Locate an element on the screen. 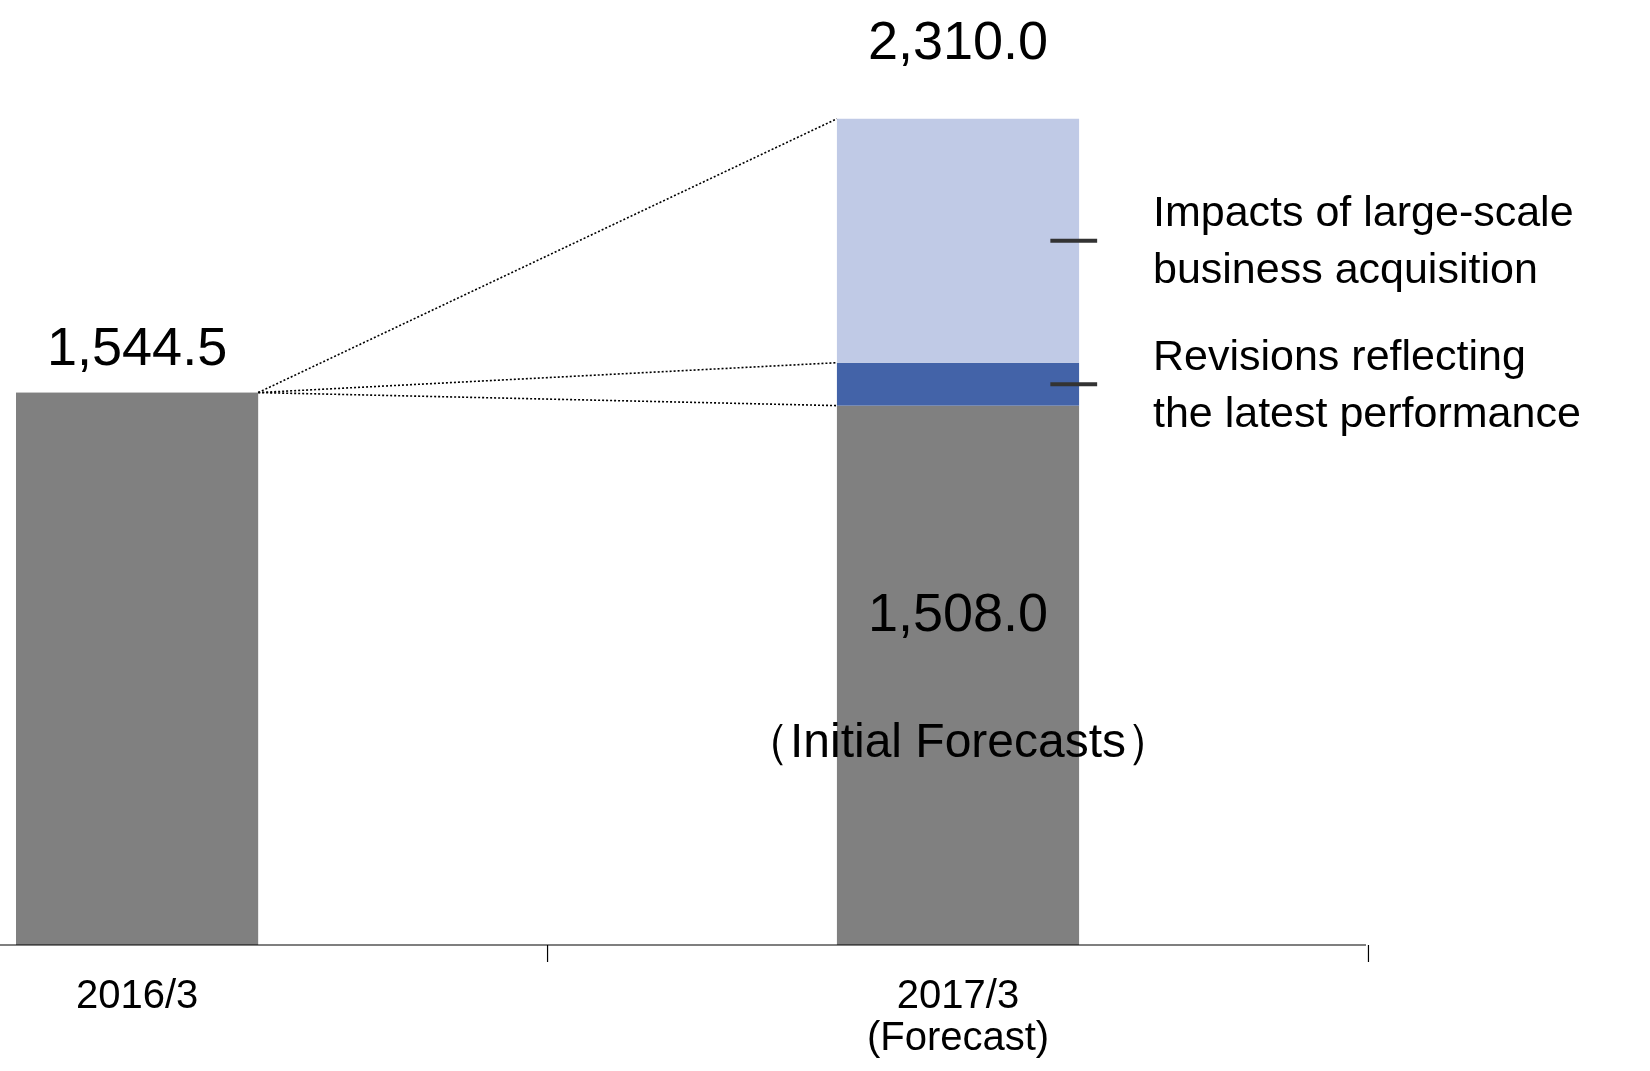 Image resolution: width=1650 pixels, height=1071 pixels. total-label: 2,310.0 is located at coordinates (958, 39).